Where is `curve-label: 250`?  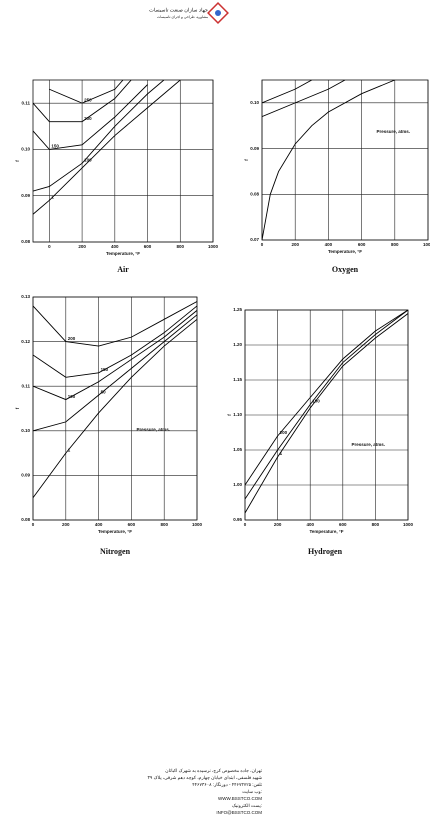 curve-label: 250 is located at coordinates (88, 99).